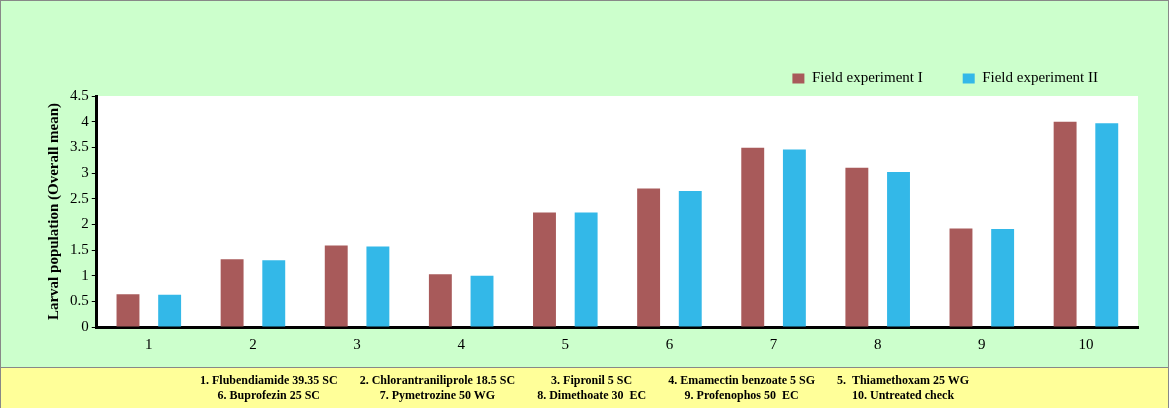  Describe the element at coordinates (437, 380) in the screenshot. I see `text: 2. Chlorantraniliprole 18.5 SC` at that location.